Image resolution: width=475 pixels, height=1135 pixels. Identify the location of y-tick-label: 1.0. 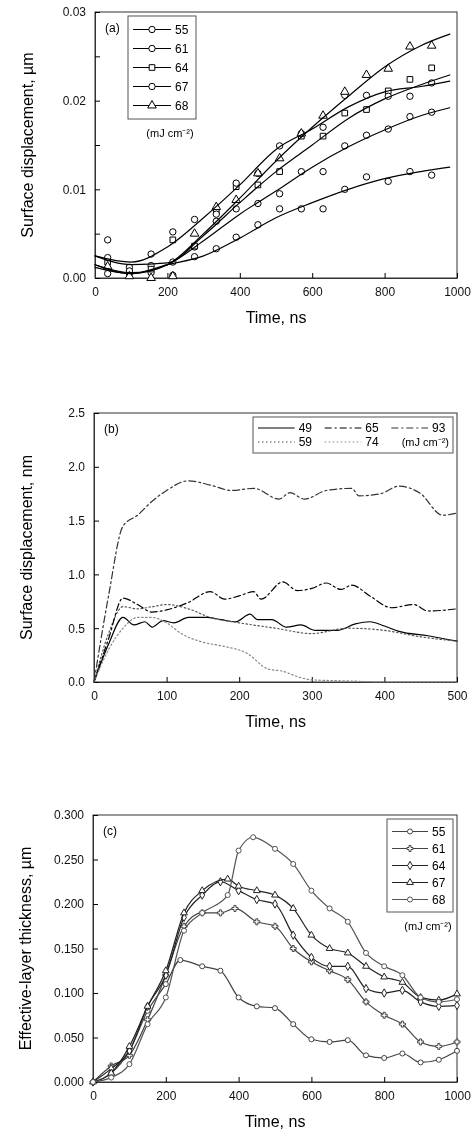
(77, 574).